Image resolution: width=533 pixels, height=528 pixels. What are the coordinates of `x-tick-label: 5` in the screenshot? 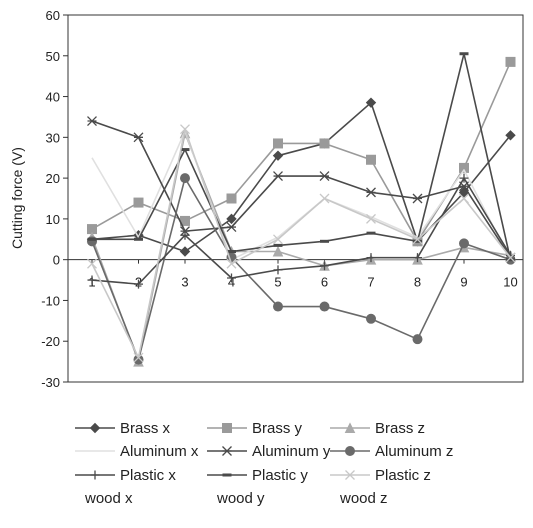 It's located at (277, 282).